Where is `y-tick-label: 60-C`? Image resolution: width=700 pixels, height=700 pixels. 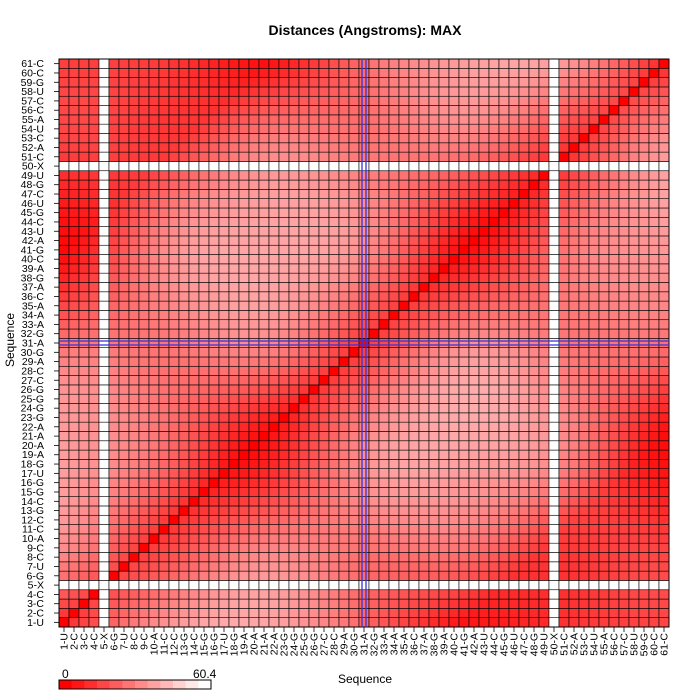 y-tick-label: 60-C is located at coordinates (32, 73).